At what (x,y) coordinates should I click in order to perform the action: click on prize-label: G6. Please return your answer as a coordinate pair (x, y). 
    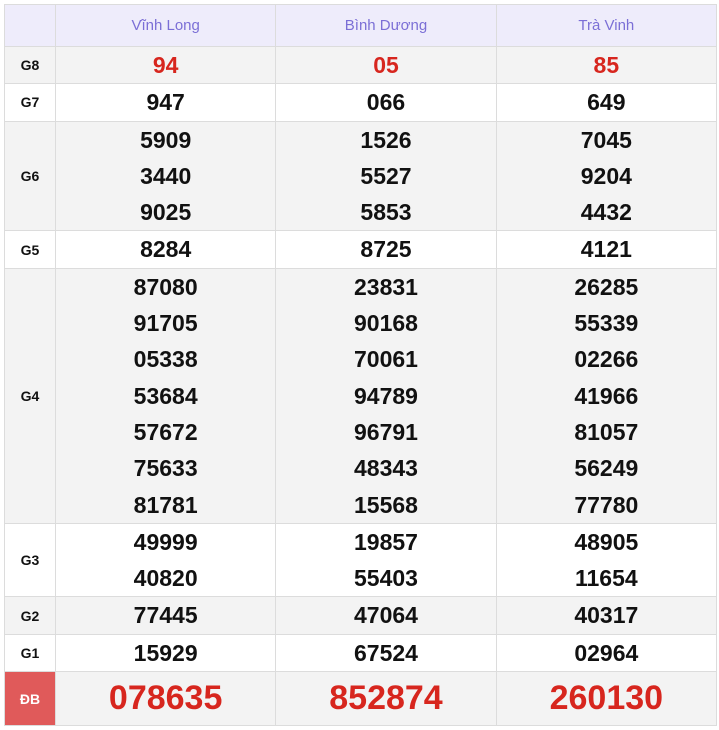
    Looking at the image, I should click on (30, 176).